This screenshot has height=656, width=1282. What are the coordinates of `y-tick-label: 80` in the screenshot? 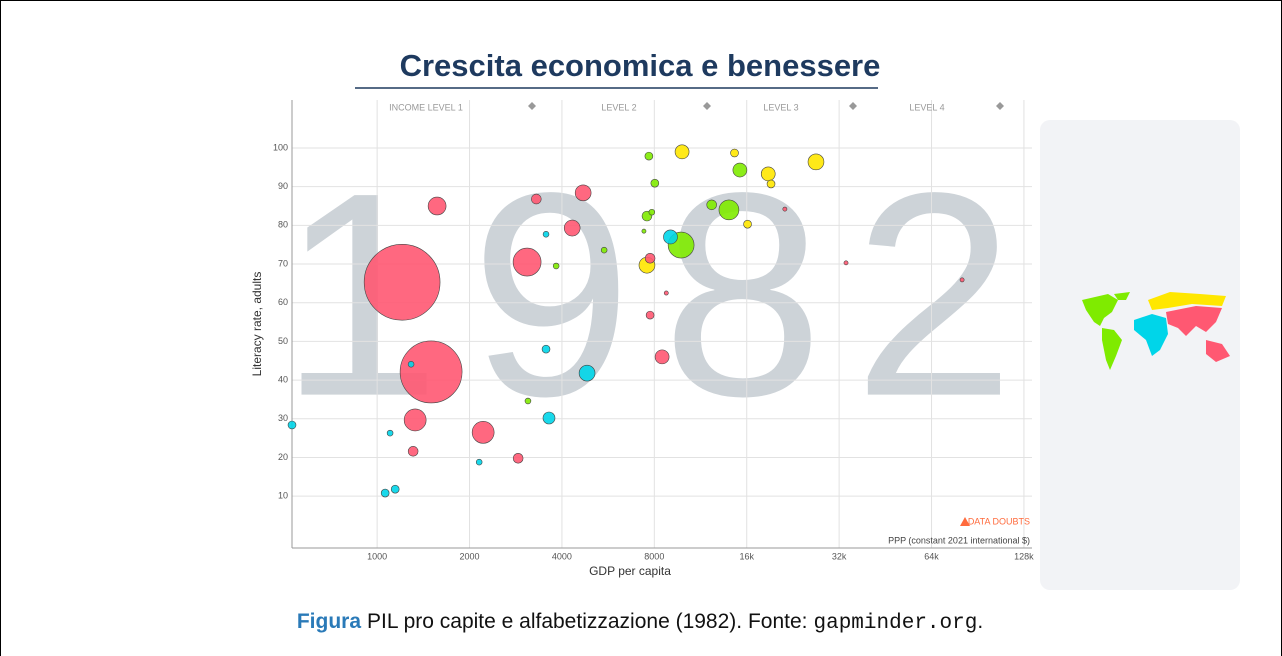 It's located at (283, 225).